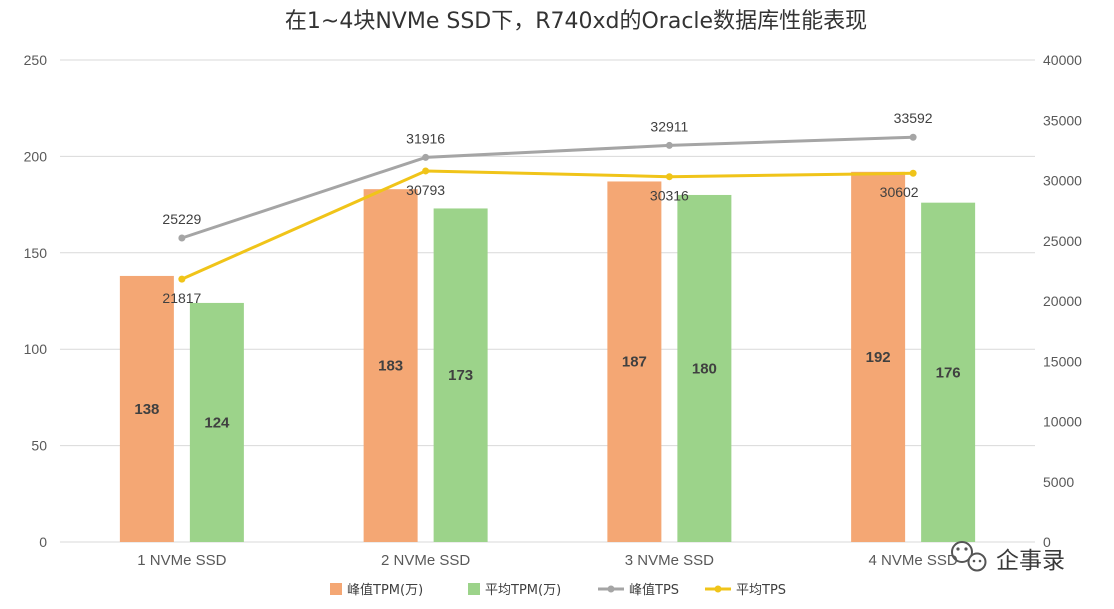 This screenshot has height=609, width=1114. What do you see at coordinates (669, 196) in the screenshot?
I see `line-value-label: 30316` at bounding box center [669, 196].